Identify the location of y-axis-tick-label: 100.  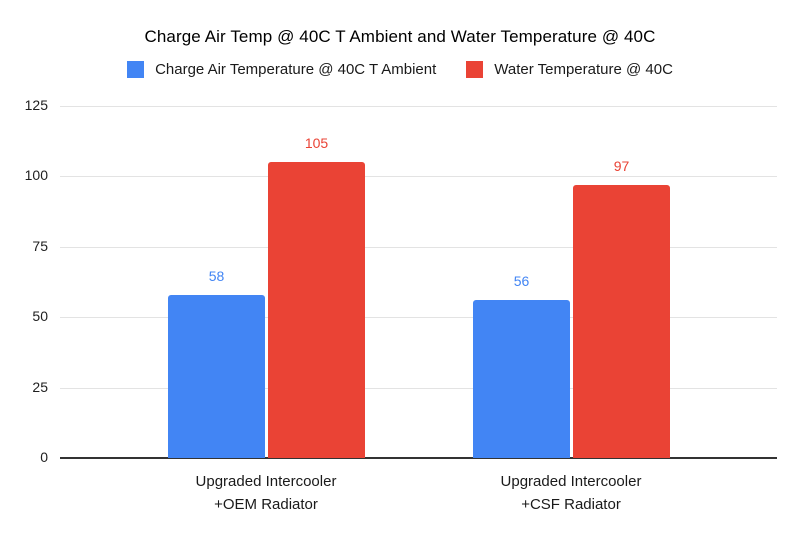
(36, 175).